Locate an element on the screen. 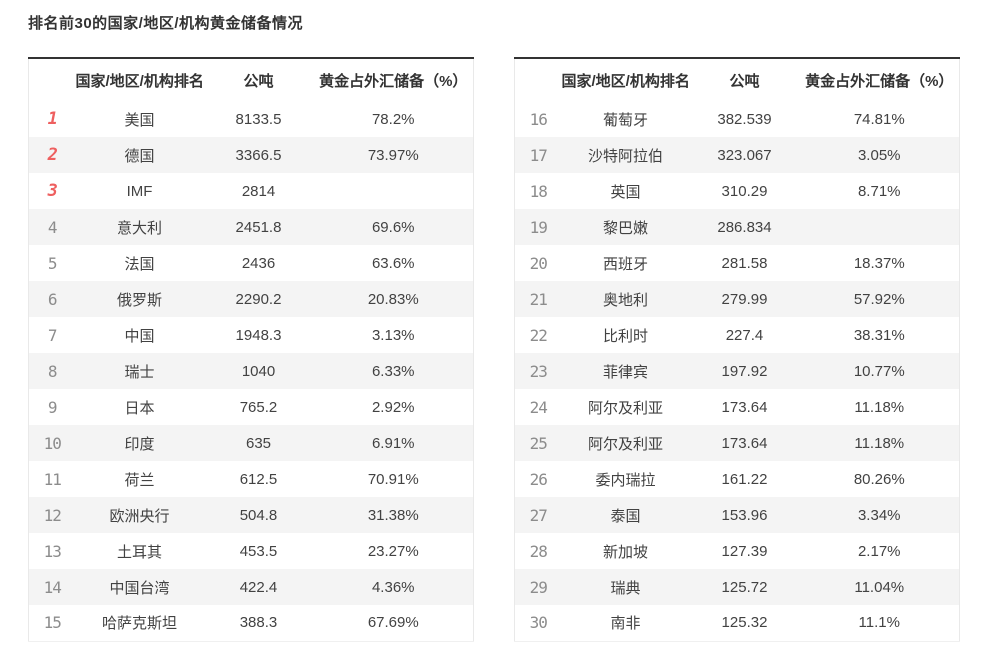 The width and height of the screenshot is (989, 651). pct-cell: 10.77% is located at coordinates (879, 371).